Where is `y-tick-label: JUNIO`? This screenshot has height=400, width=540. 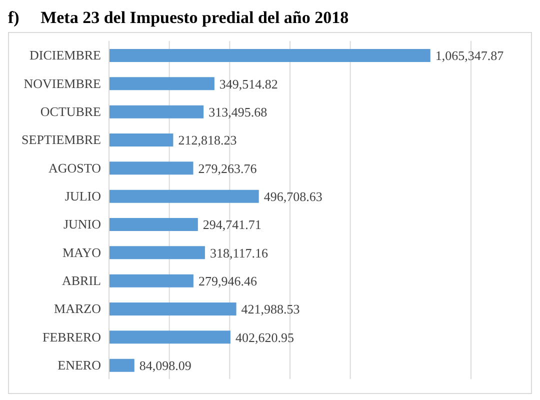
y-tick-label: JUNIO is located at coordinates (82, 224).